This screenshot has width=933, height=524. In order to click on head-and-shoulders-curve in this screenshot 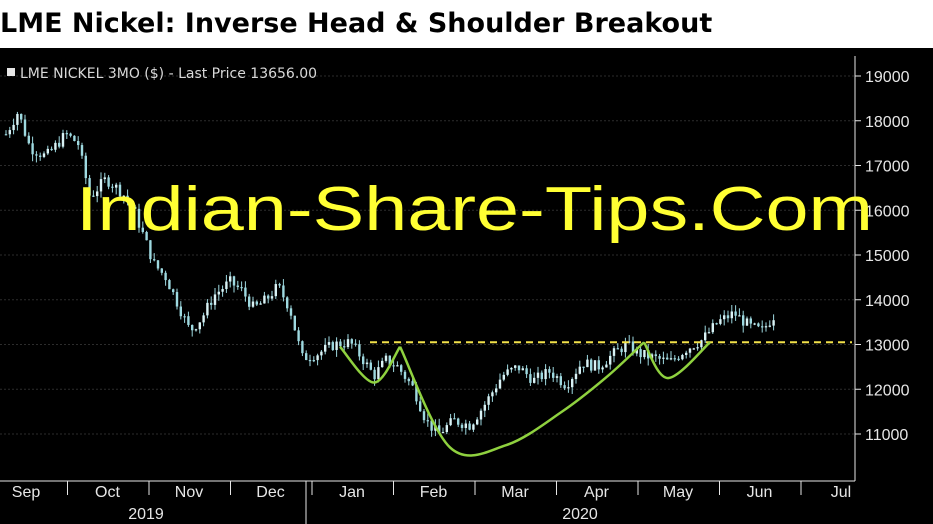, I will do `click(525, 399)`.